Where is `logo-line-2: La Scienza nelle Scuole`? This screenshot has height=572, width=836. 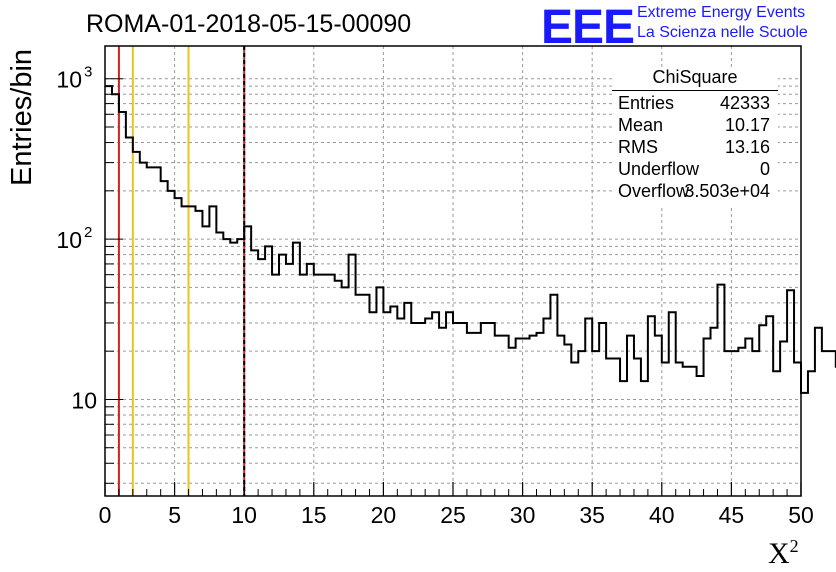
logo-line-2: La Scienza nelle Scuole is located at coordinates (722, 32).